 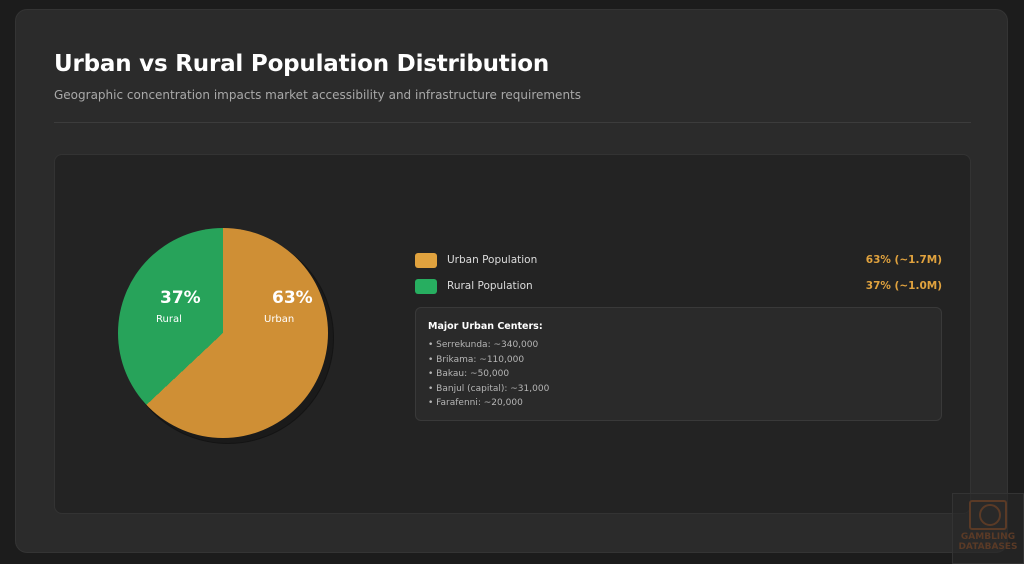 I want to click on pie-urban-percent: 63%, so click(x=292, y=298).